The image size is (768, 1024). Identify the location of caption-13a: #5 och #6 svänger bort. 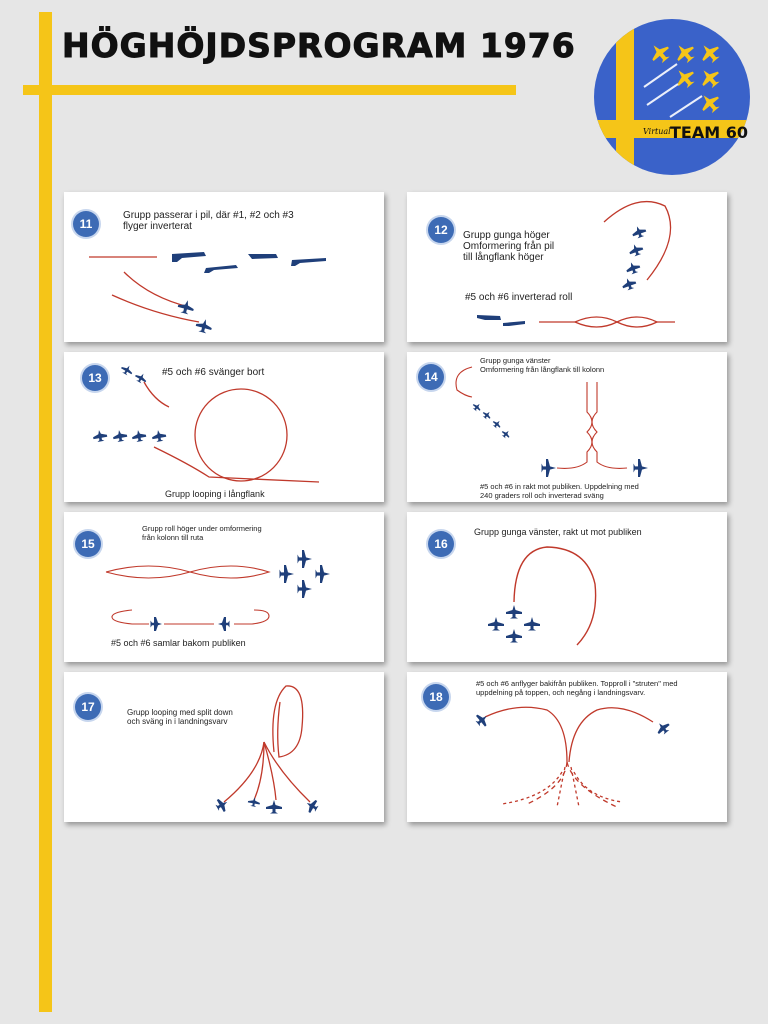
(213, 372).